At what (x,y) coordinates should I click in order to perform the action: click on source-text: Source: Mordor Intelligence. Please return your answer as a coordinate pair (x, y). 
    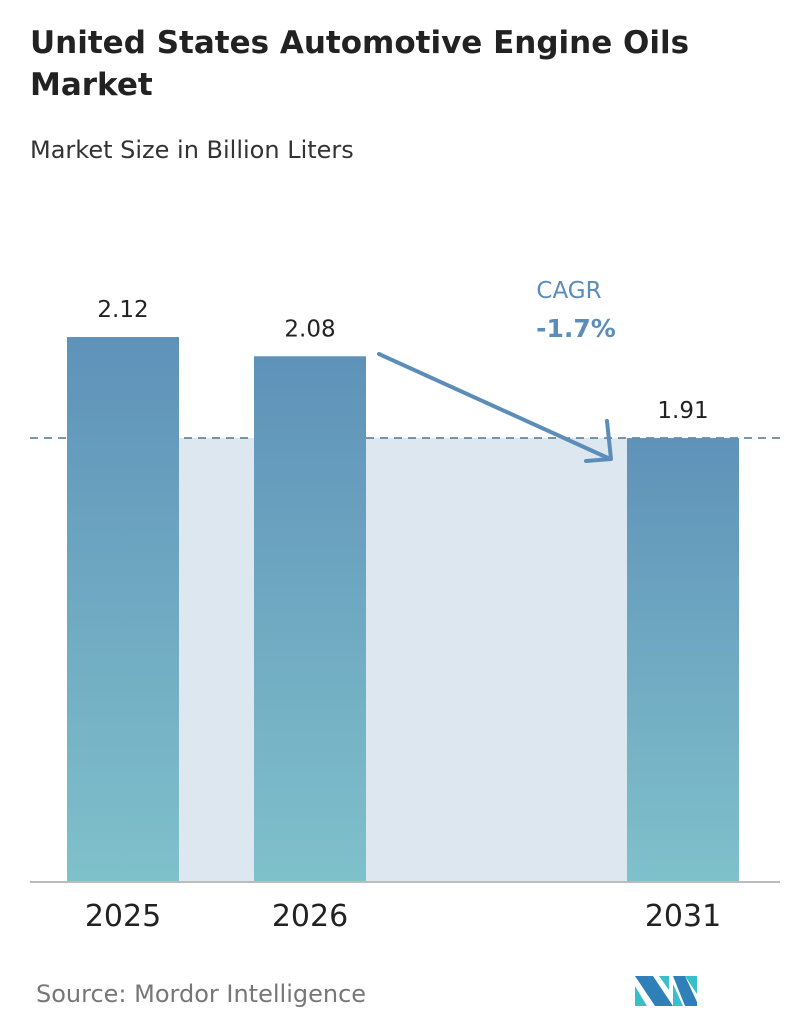
    Looking at the image, I should click on (201, 994).